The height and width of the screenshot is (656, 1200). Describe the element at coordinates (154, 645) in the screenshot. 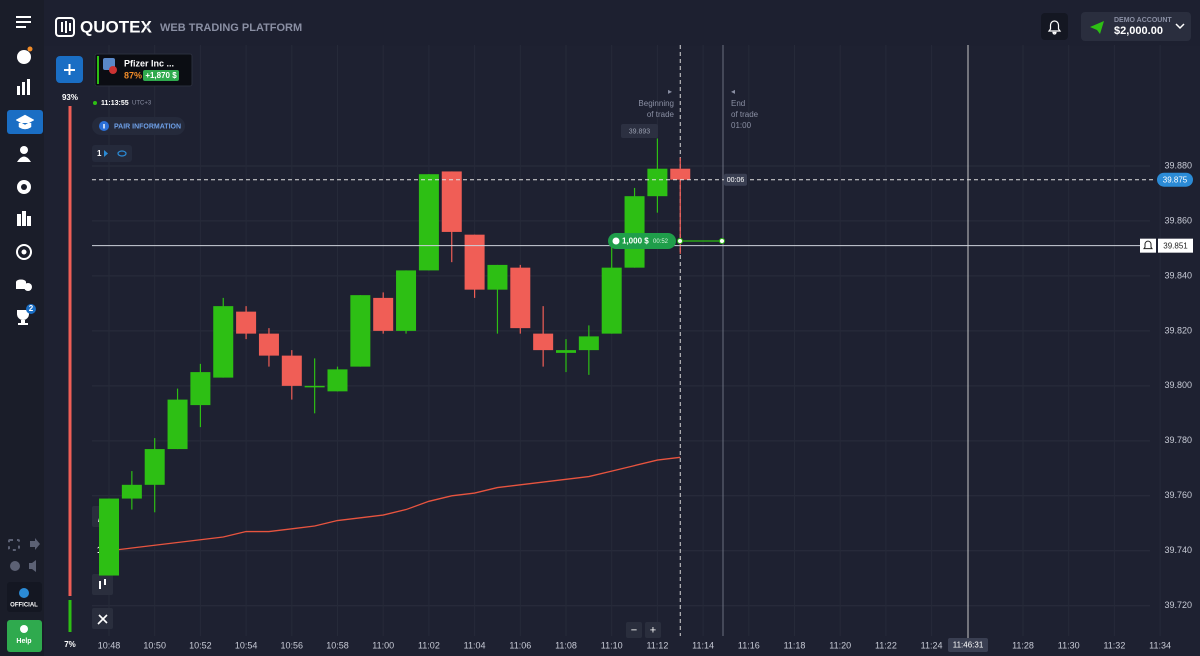

I see `x-tick-label: 10:50` at that location.